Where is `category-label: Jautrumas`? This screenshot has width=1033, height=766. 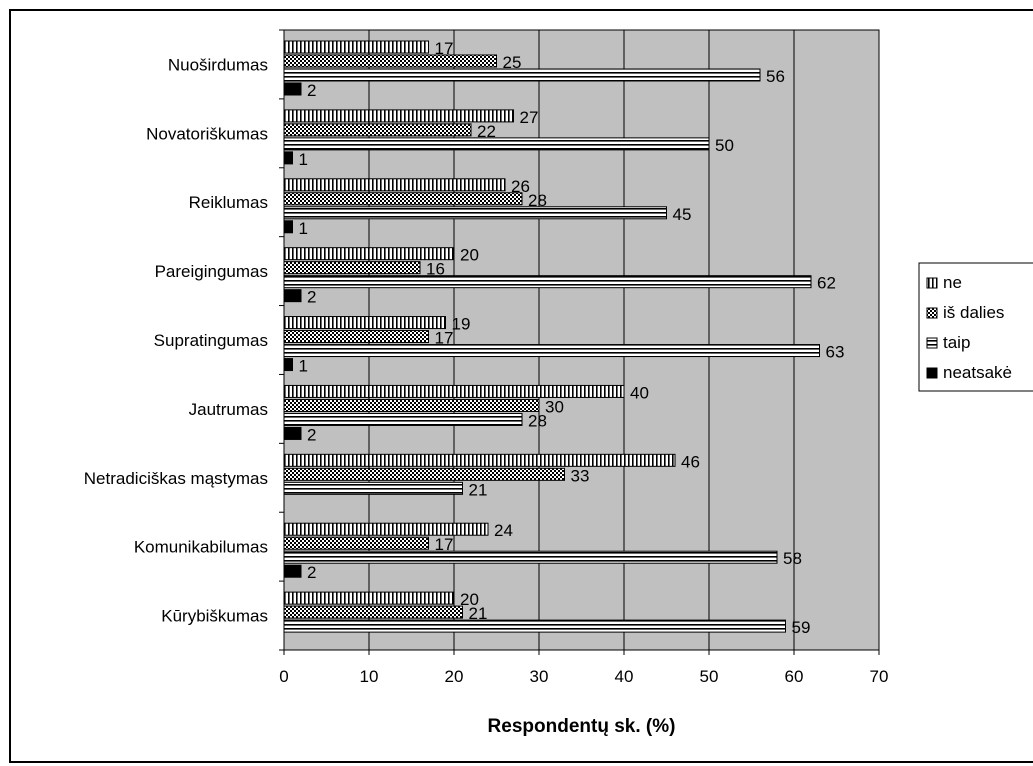
category-label: Jautrumas is located at coordinates (228, 409).